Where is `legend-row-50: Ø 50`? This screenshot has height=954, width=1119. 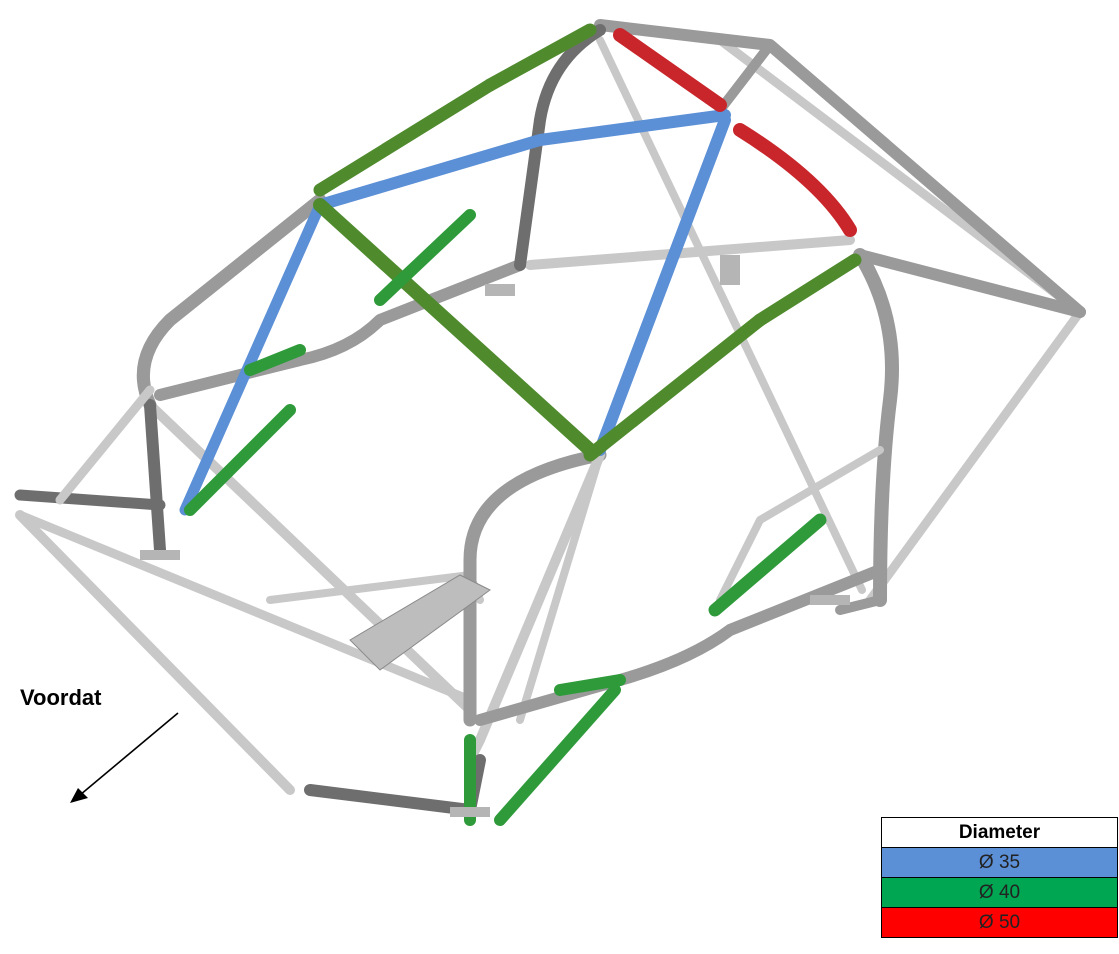
legend-row-50: Ø 50 is located at coordinates (999, 922).